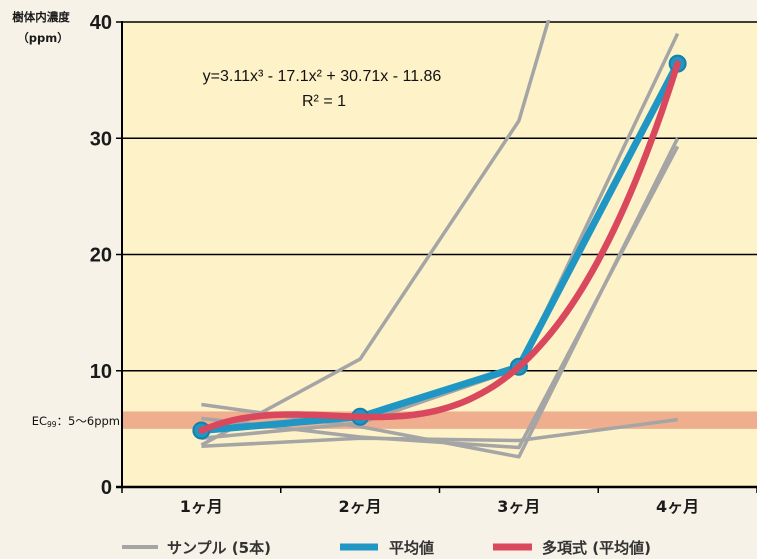 Image resolution: width=757 pixels, height=559 pixels. I want to click on y-axis-title-line2: （ppm）, so click(42, 38).